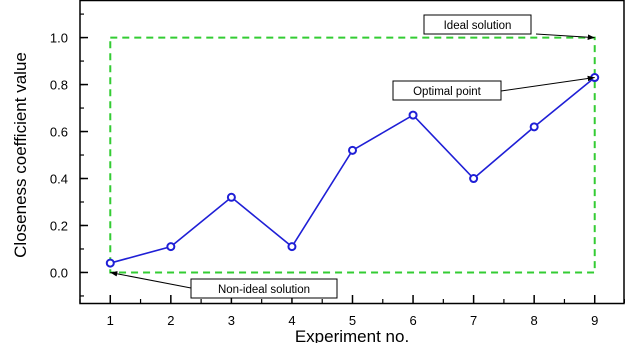 The height and width of the screenshot is (343, 625). What do you see at coordinates (594, 320) in the screenshot?
I see `x-tick-label: 9` at bounding box center [594, 320].